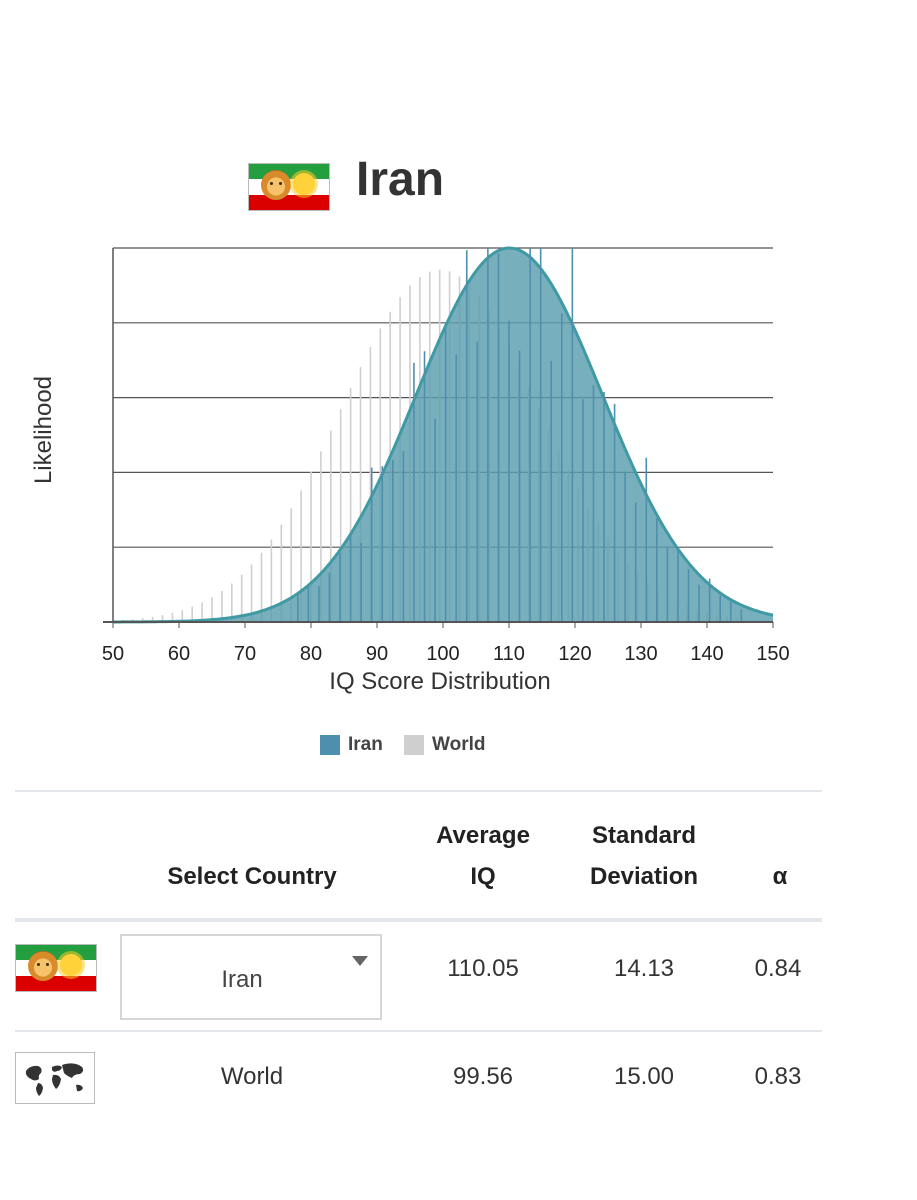 The width and height of the screenshot is (917, 1200). I want to click on chevron-down-icon, so click(360, 961).